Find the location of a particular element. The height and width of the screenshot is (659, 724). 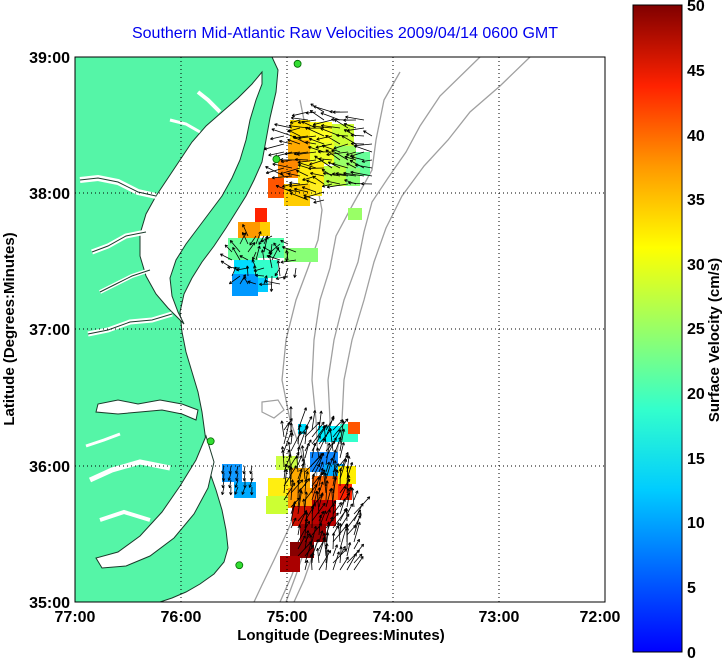

radar-stations is located at coordinates (254, 314).